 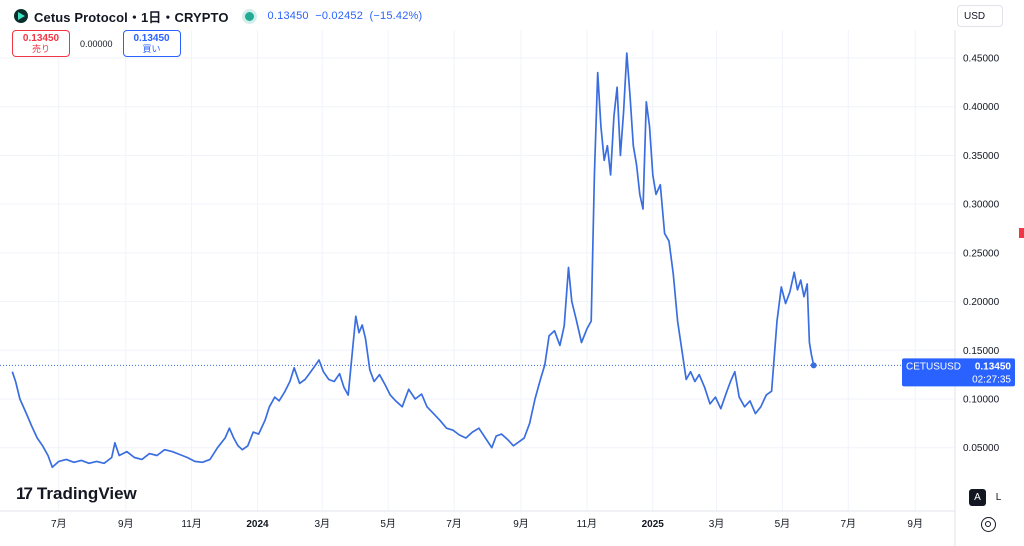 What do you see at coordinates (981, 302) in the screenshot?
I see `y-tick-label: 0.20000` at bounding box center [981, 302].